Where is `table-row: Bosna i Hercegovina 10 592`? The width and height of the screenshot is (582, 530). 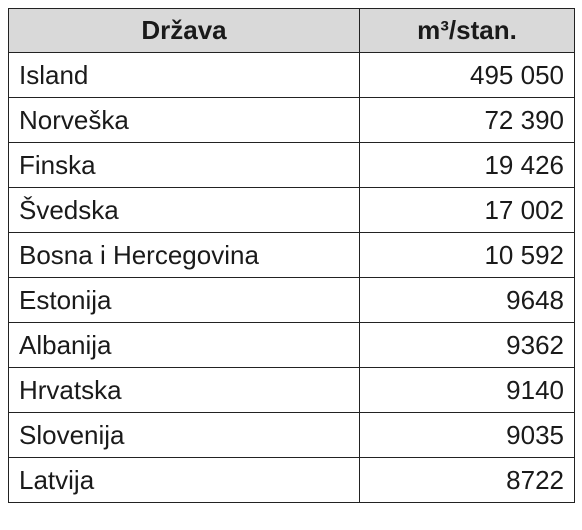 table-row: Bosna i Hercegovina 10 592 is located at coordinates (291, 255).